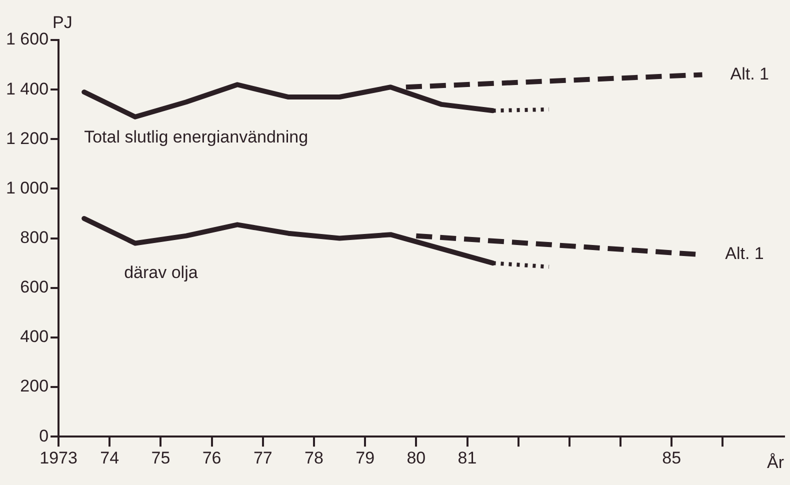  Describe the element at coordinates (314, 458) in the screenshot. I see `x-tick-label: 78` at that location.